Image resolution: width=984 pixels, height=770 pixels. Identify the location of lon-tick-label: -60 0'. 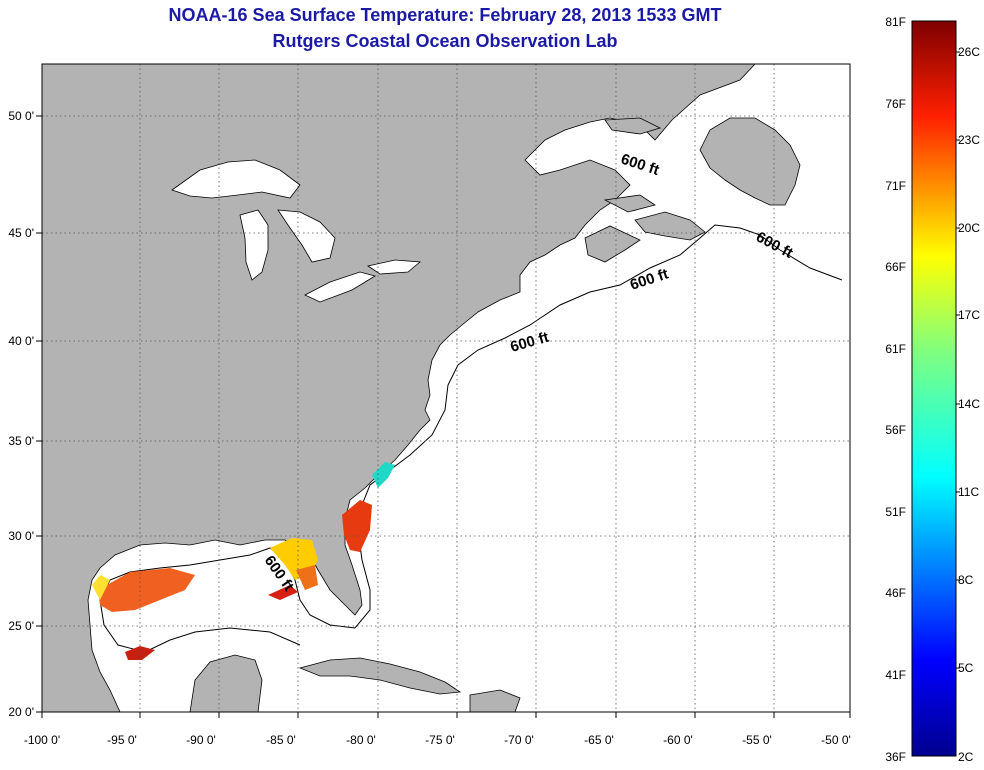
(678, 740).